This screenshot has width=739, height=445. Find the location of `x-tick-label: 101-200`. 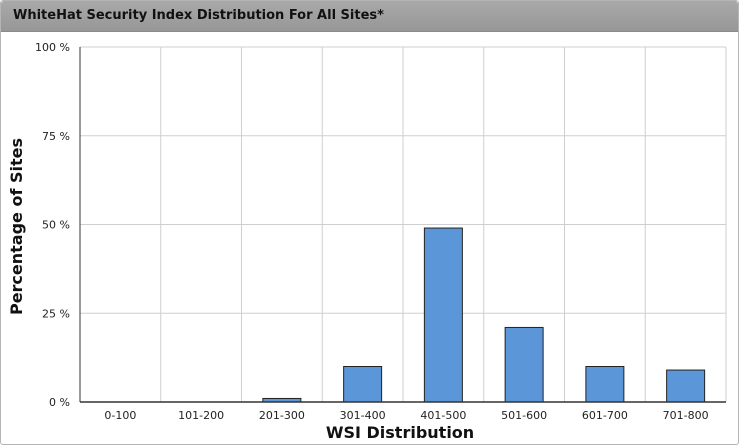

x-tick-label: 101-200 is located at coordinates (201, 415).